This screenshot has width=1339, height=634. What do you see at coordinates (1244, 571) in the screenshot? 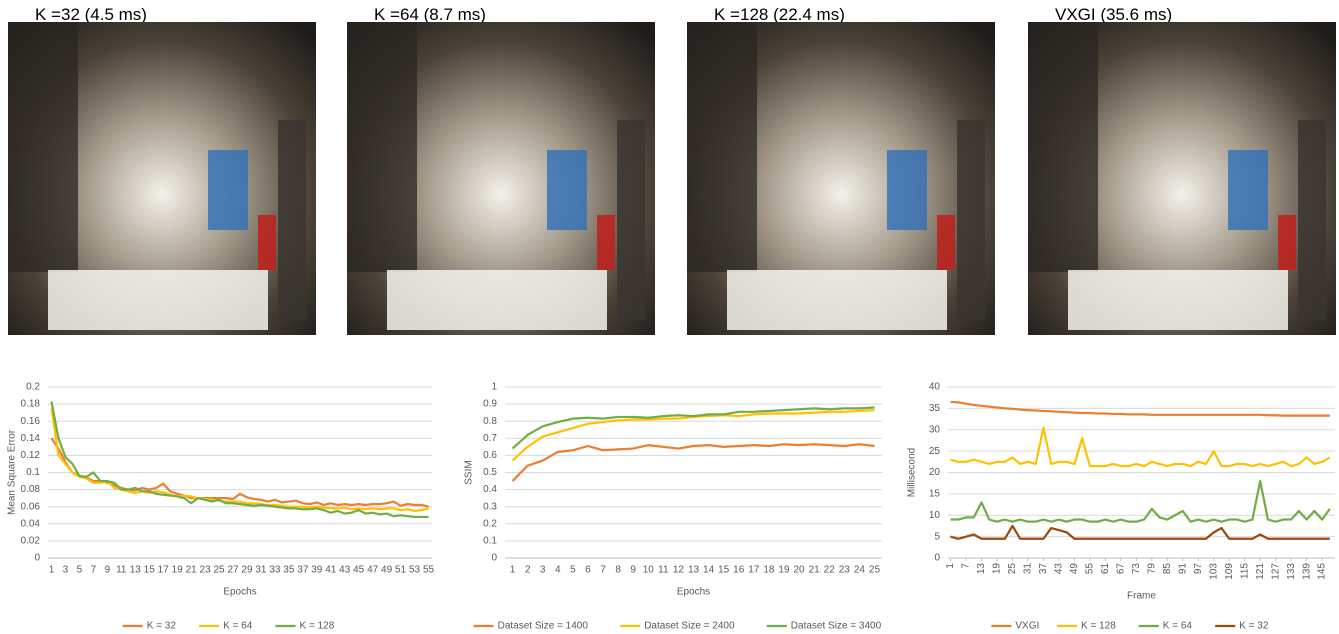
I see `x-tick-label: 115` at bounding box center [1244, 571].